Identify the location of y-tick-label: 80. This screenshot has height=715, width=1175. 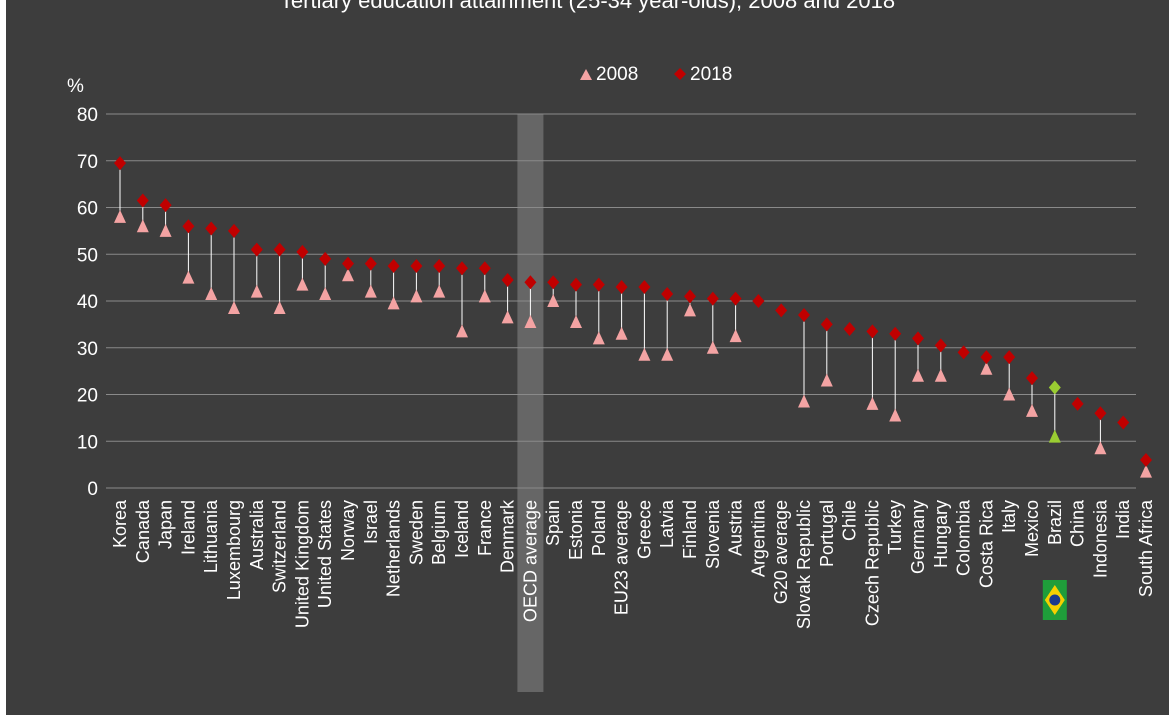
(87, 115).